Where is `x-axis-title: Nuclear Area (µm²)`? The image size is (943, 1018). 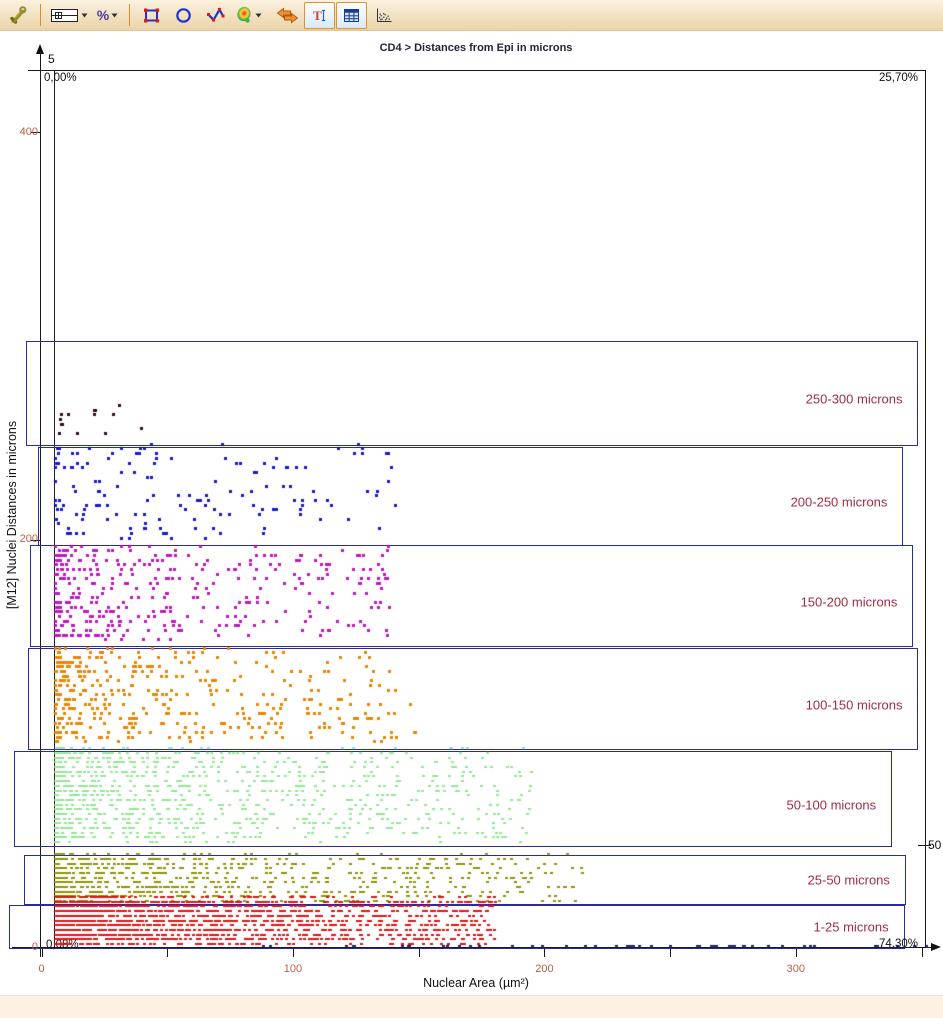
x-axis-title: Nuclear Area (µm²) is located at coordinates (476, 983).